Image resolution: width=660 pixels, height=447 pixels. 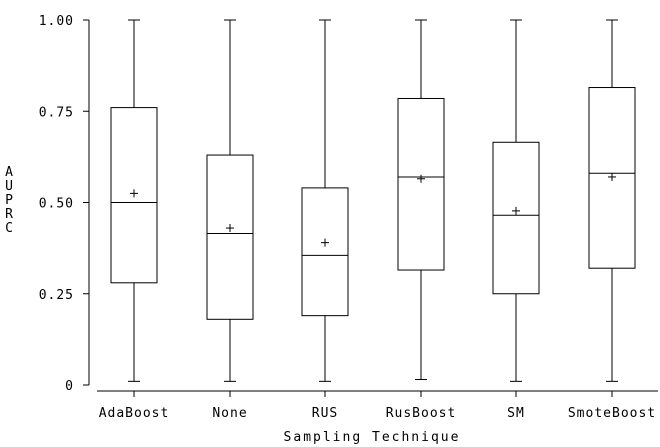 I want to click on x-tick-label: AdaBoost, so click(x=134, y=413).